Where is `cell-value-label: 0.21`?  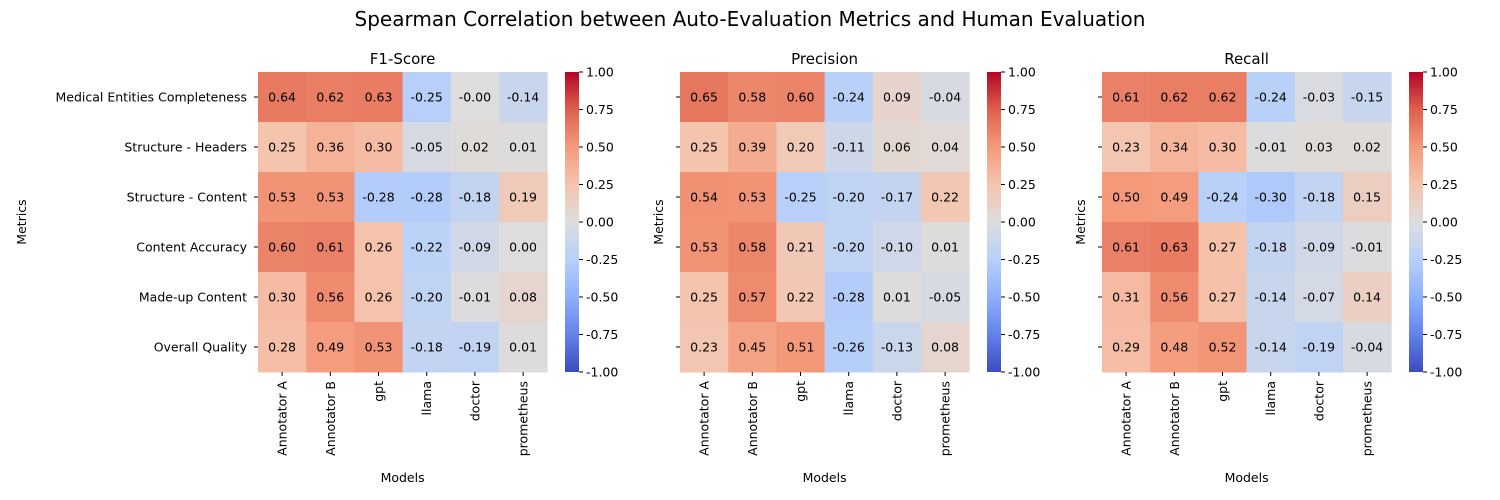
cell-value-label: 0.21 is located at coordinates (801, 247).